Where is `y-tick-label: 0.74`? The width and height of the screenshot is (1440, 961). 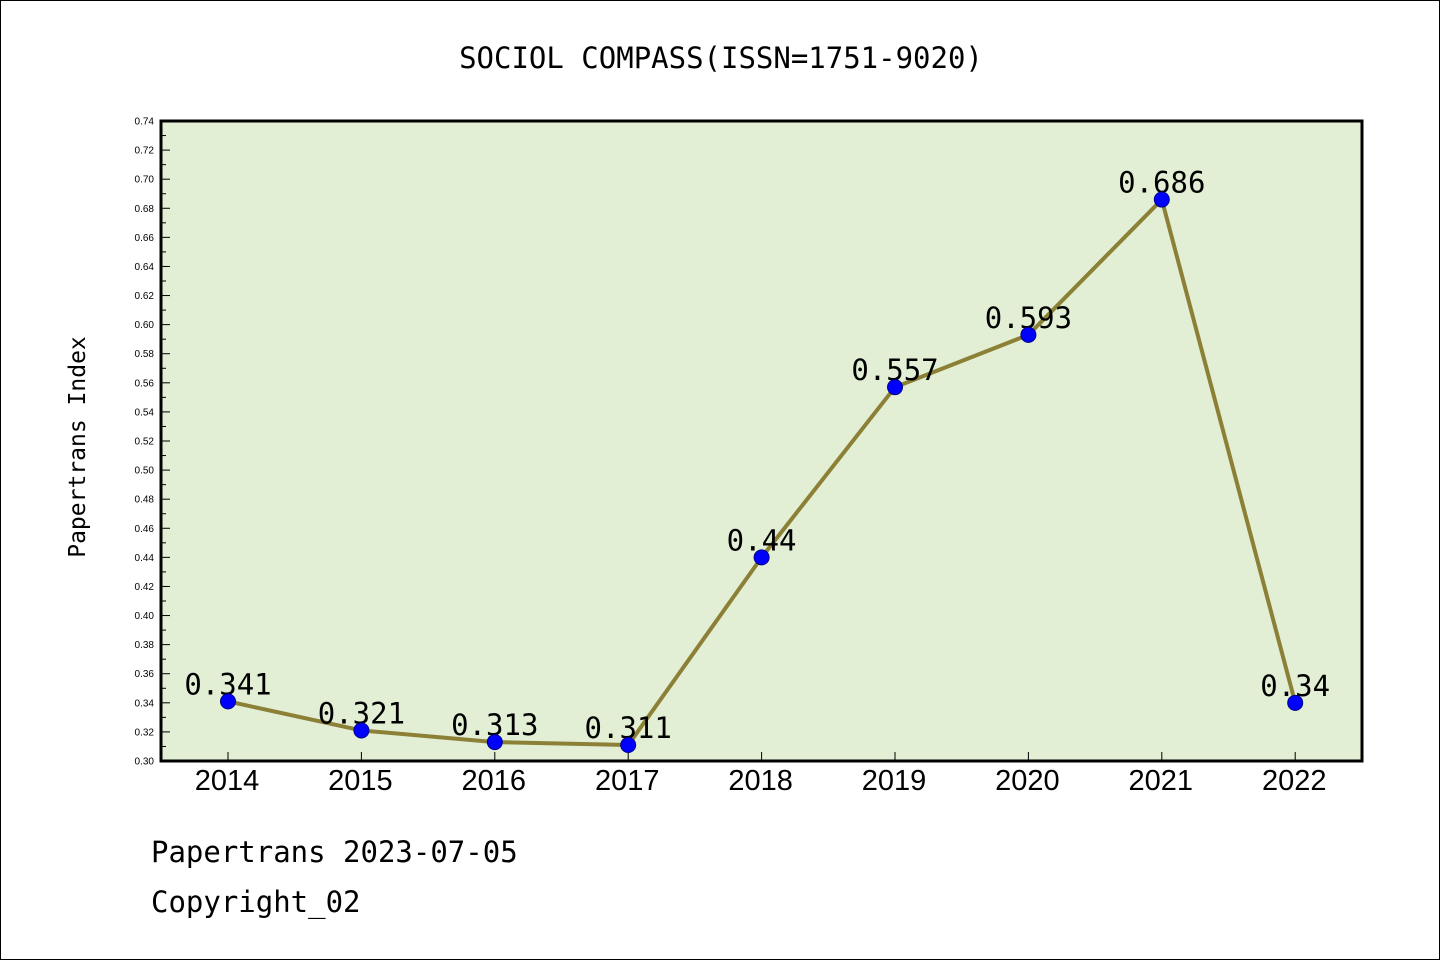 y-tick-label: 0.74 is located at coordinates (145, 122).